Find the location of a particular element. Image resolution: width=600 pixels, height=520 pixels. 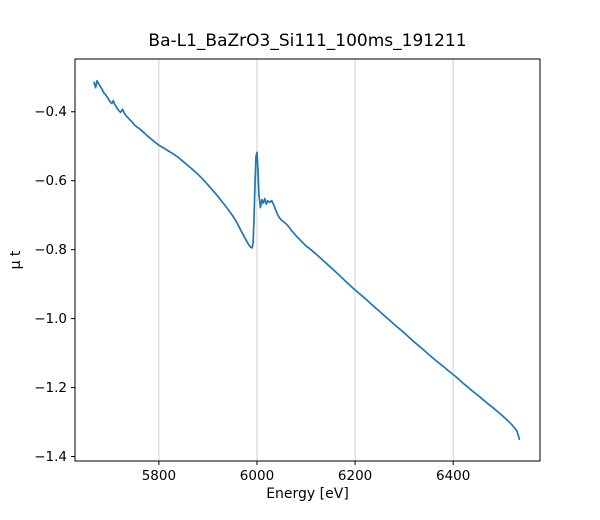

x-tick-label: 6200 is located at coordinates (355, 476).